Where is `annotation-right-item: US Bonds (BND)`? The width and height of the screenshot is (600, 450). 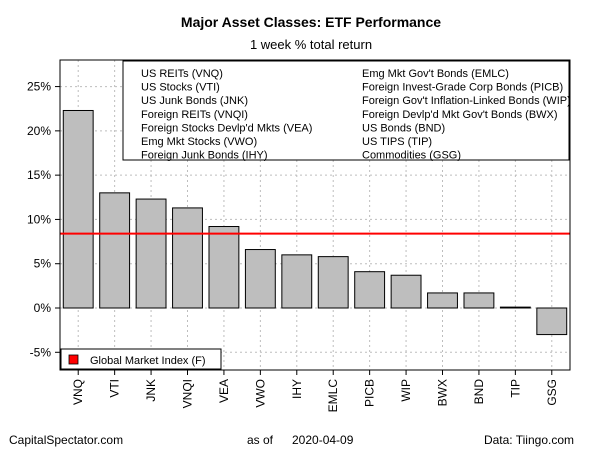
annotation-right-item: US Bonds (BND) is located at coordinates (403, 128).